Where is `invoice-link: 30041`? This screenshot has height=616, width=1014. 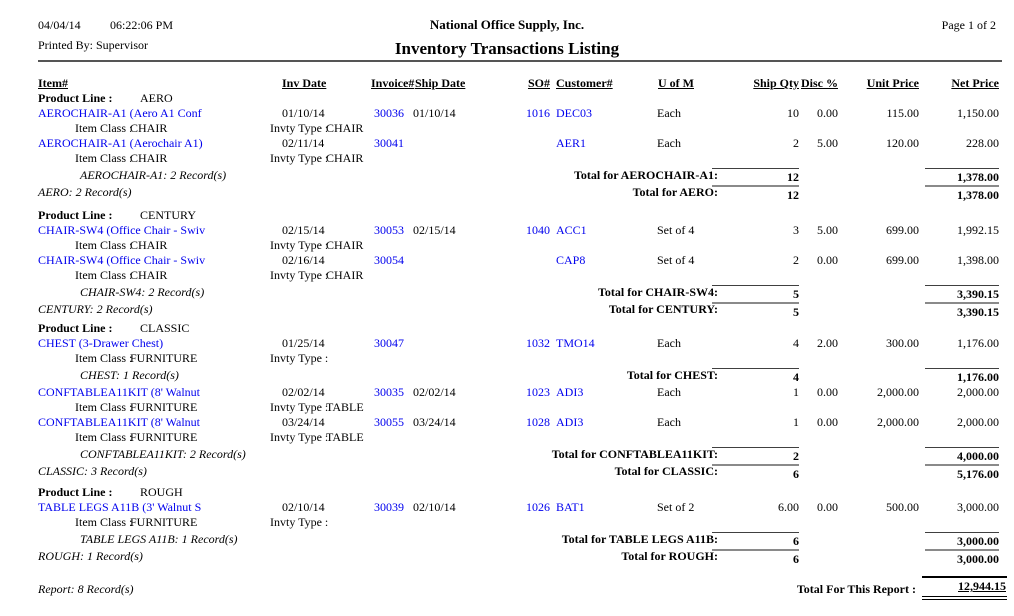
invoice-link: 30041 is located at coordinates (389, 143).